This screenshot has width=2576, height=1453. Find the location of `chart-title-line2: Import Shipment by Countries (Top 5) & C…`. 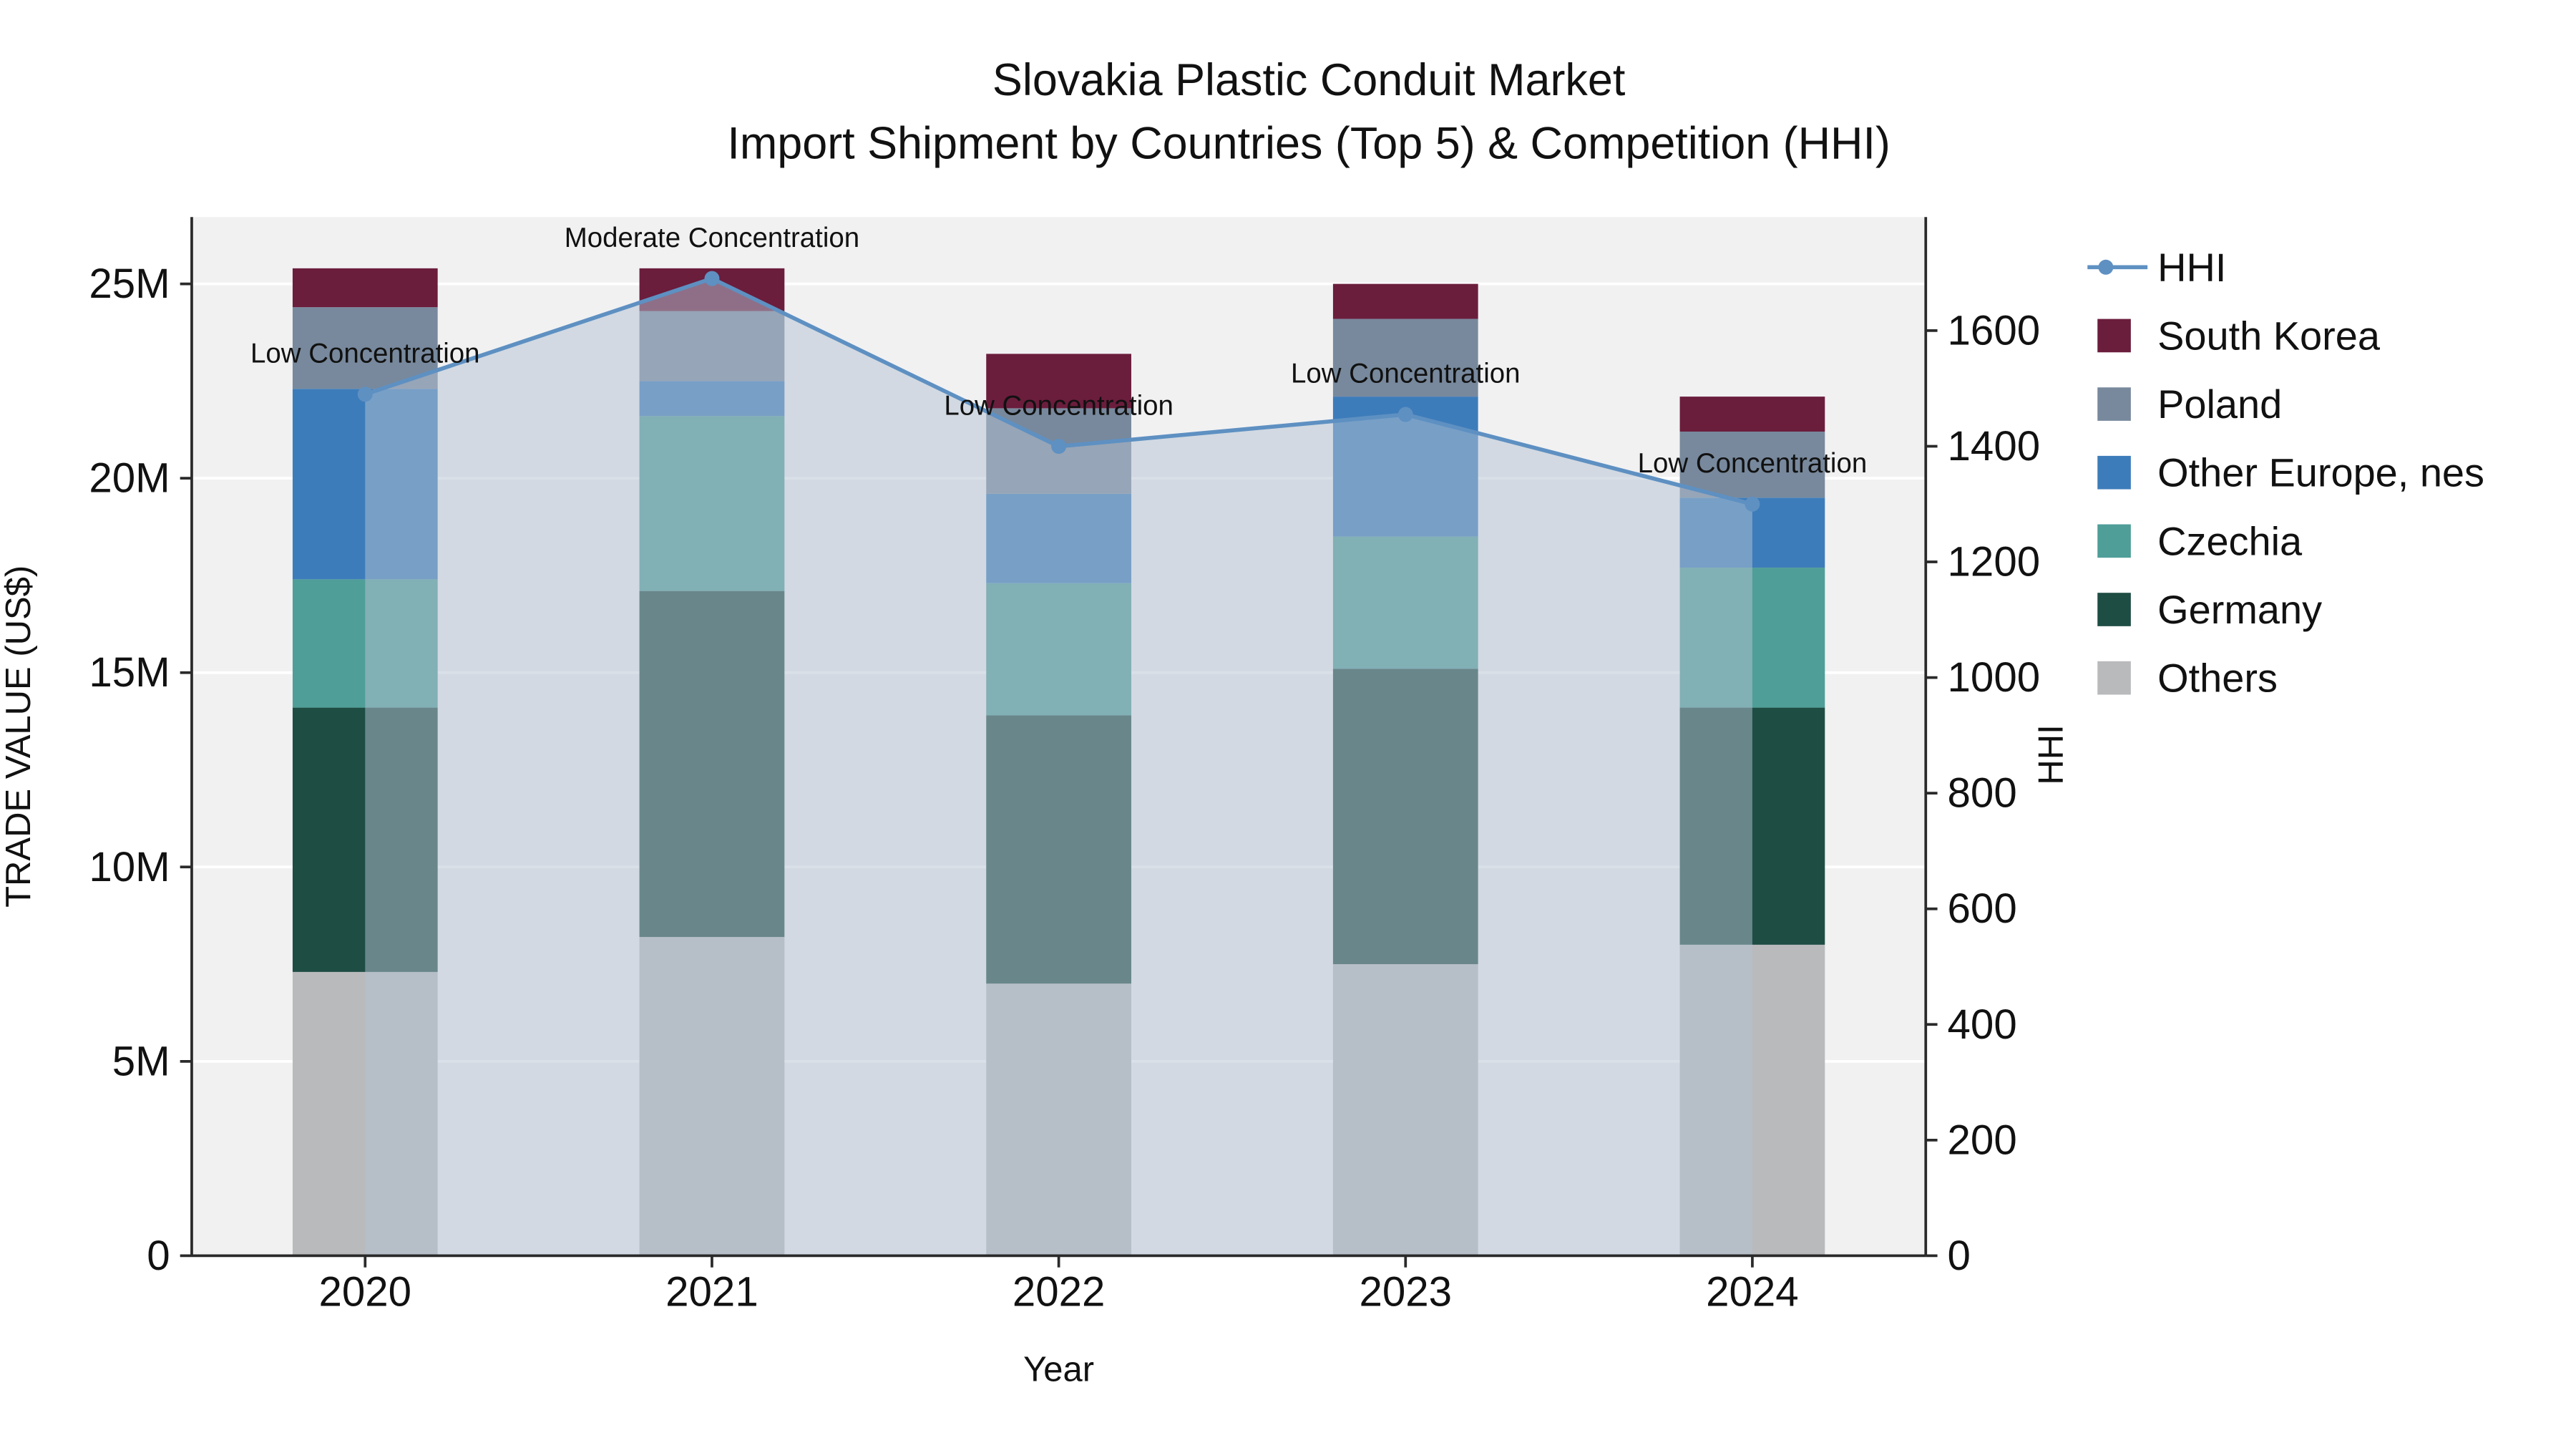

chart-title-line2: Import Shipment by Countries (Top 5) & C… is located at coordinates (1308, 144).